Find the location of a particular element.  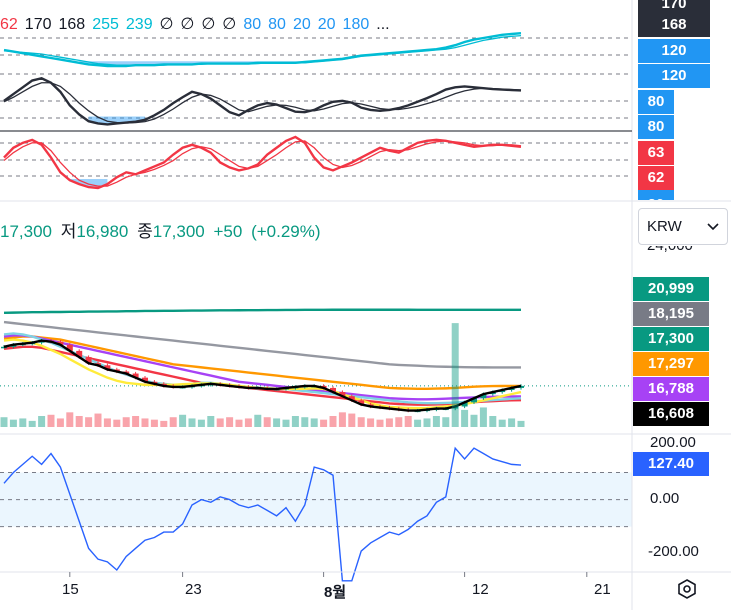

low-label: 저 is located at coordinates (68, 231).